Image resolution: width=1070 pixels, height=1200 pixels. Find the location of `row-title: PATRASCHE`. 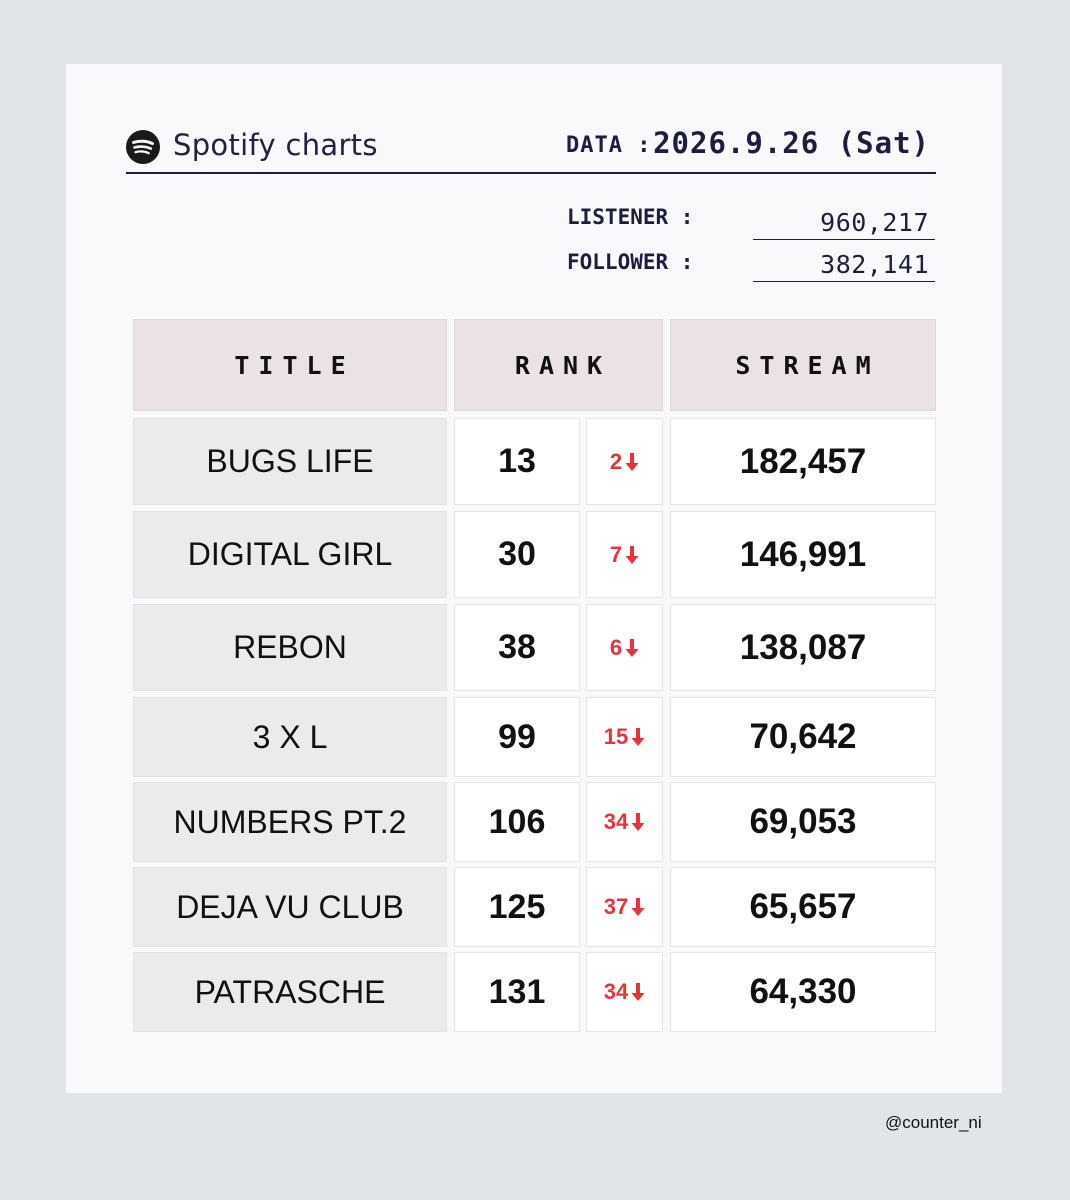

row-title: PATRASCHE is located at coordinates (290, 992).